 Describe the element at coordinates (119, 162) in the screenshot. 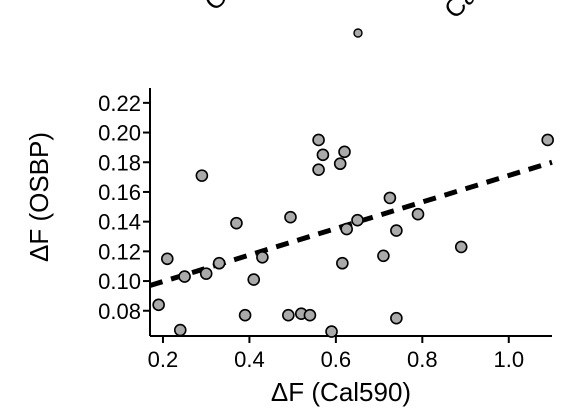

I see `y-tick-label: 0.18` at that location.